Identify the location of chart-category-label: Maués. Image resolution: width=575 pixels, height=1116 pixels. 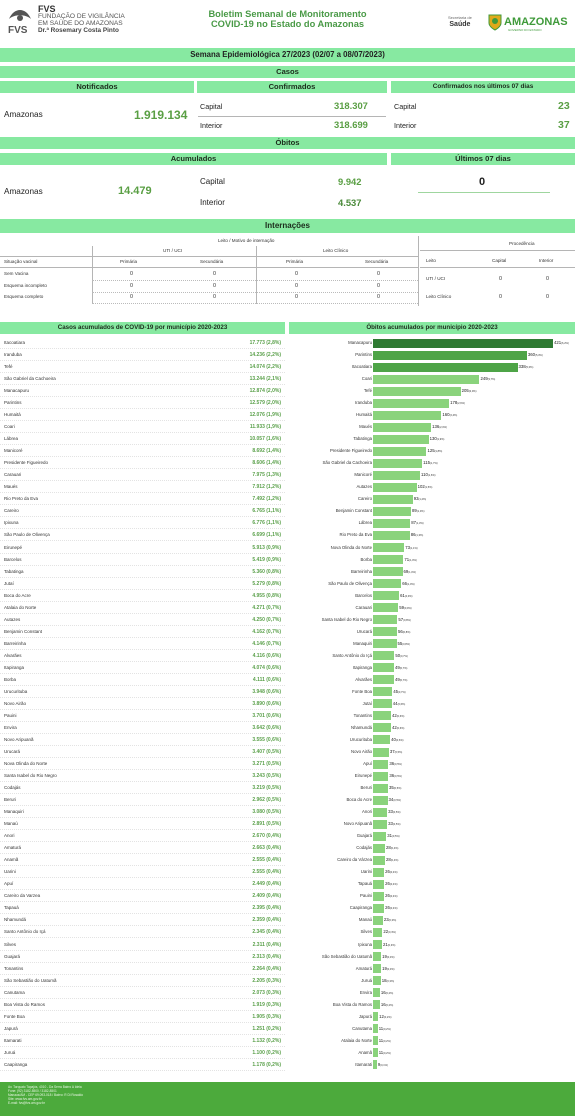
(365, 427).